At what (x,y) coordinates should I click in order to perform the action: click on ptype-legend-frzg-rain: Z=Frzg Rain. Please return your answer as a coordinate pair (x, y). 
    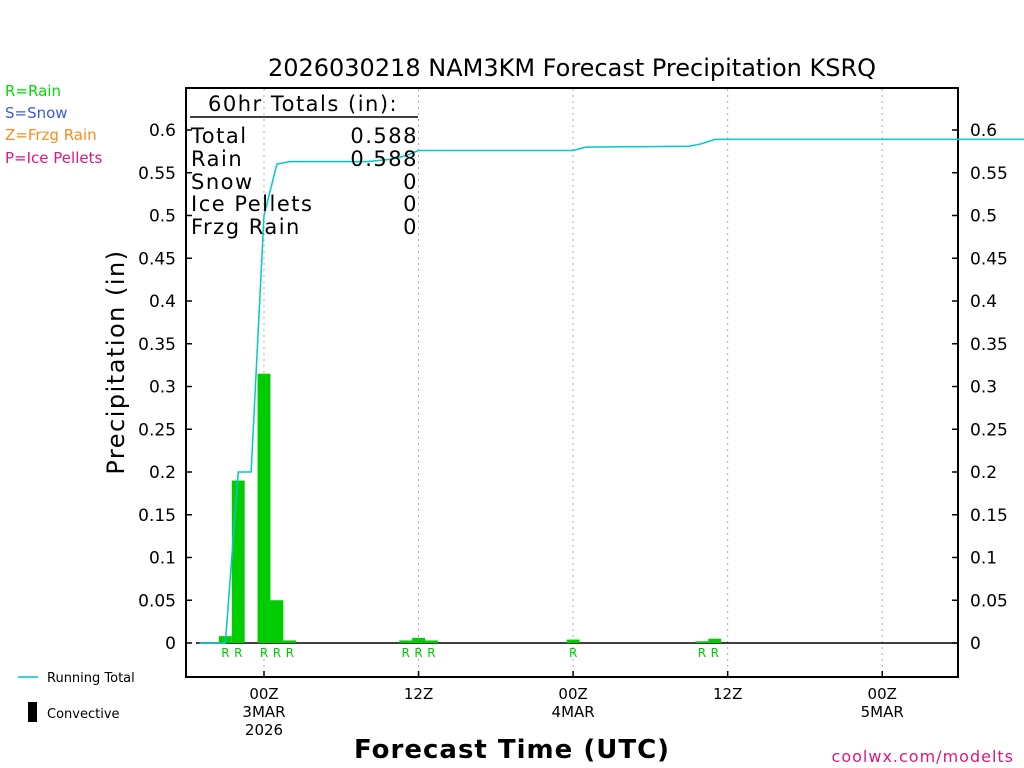
    Looking at the image, I should click on (51, 135).